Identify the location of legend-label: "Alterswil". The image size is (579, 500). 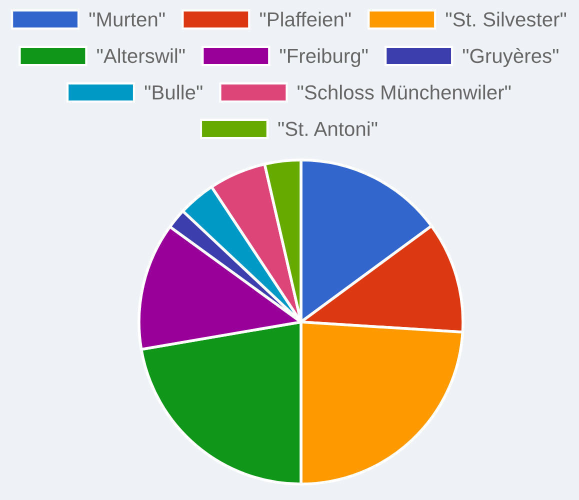
(141, 56).